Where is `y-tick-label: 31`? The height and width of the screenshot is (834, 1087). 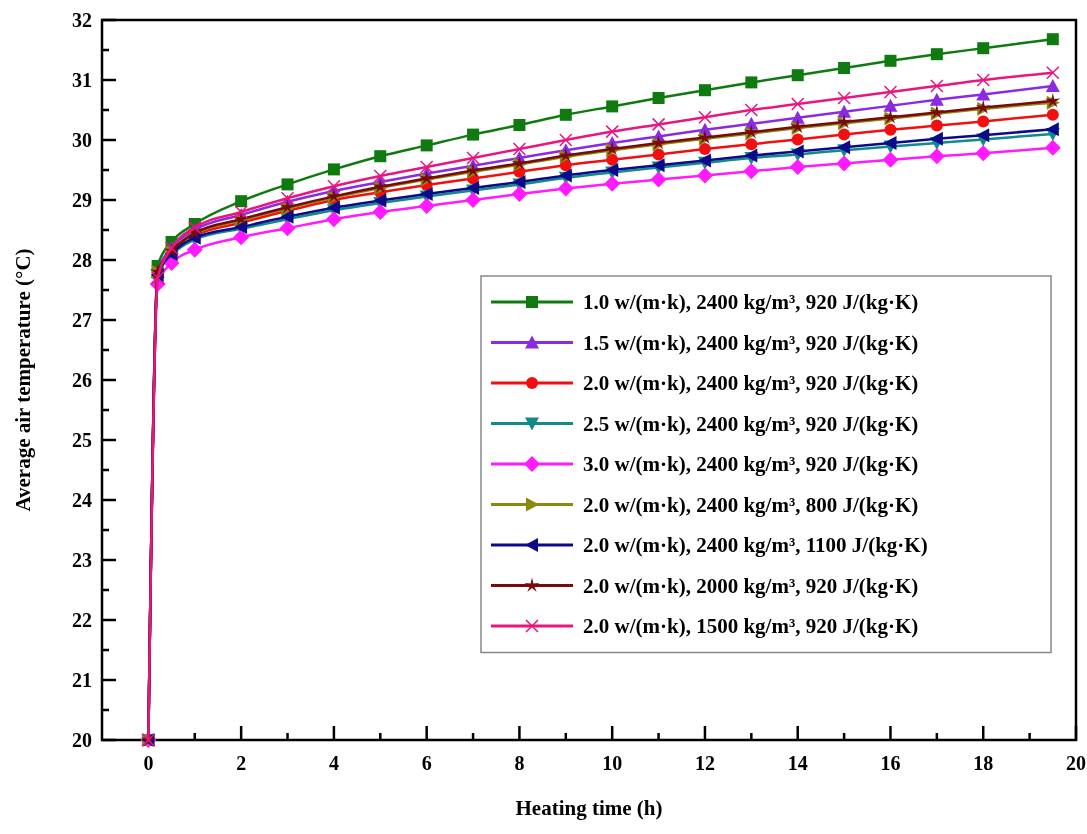
y-tick-label: 31 is located at coordinates (82, 80).